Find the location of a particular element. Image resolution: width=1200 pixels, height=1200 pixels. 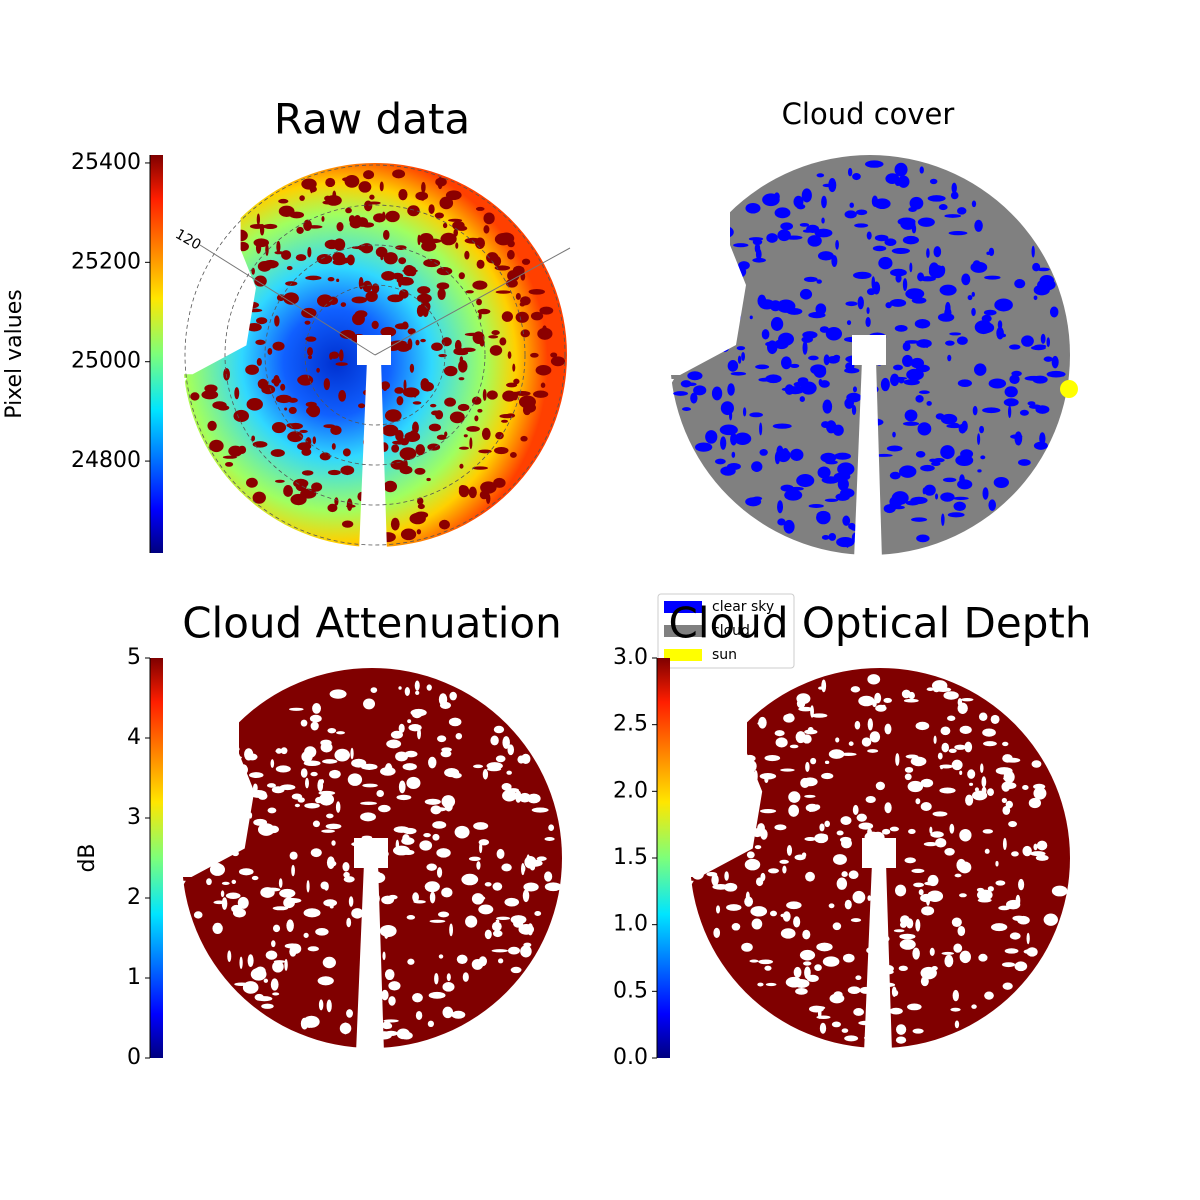

mast-head is located at coordinates (869, 350).